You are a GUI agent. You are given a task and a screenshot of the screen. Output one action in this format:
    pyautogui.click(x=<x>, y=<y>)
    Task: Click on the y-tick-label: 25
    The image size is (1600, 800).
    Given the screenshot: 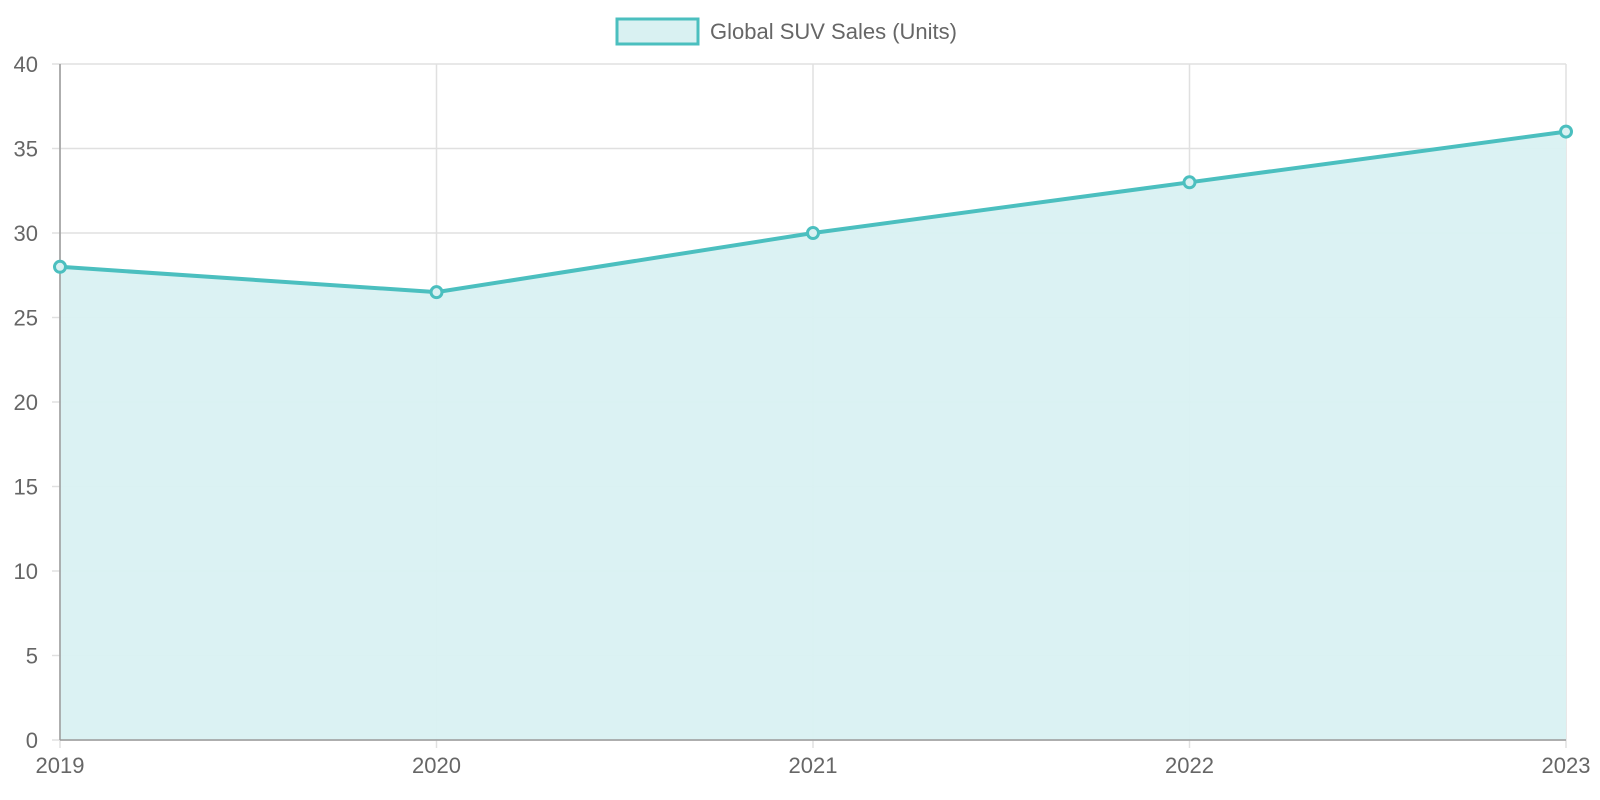 What is the action you would take?
    pyautogui.click(x=26, y=318)
    